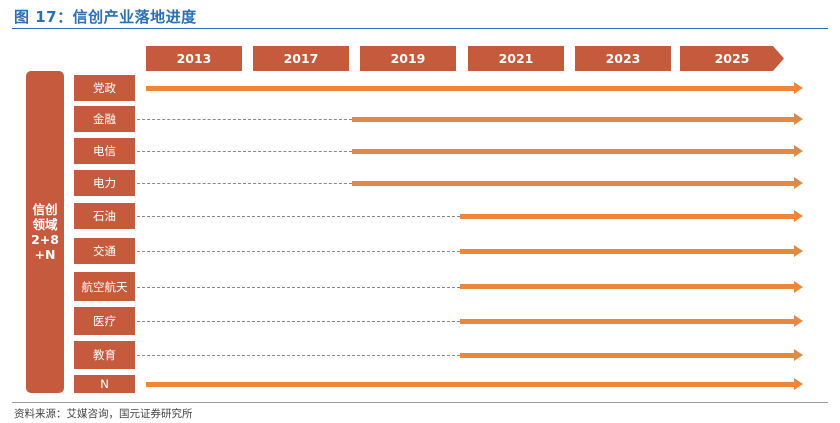  I want to click on category-label: 党政, so click(104, 88).